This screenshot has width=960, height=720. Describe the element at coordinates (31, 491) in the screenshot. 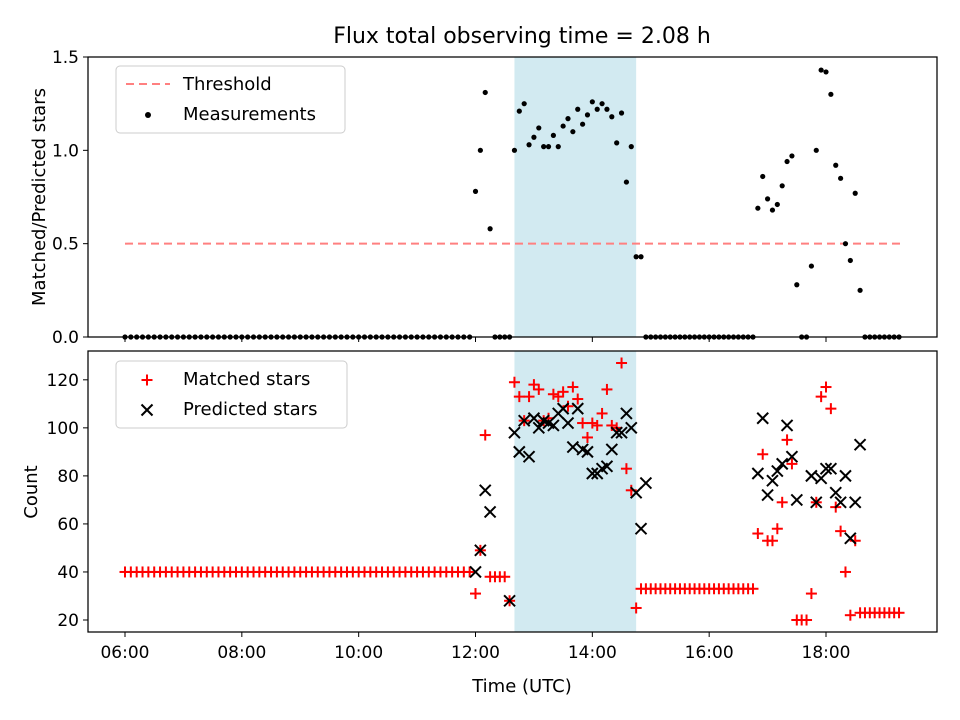

I see `bottom-y-axis-label: Count` at that location.